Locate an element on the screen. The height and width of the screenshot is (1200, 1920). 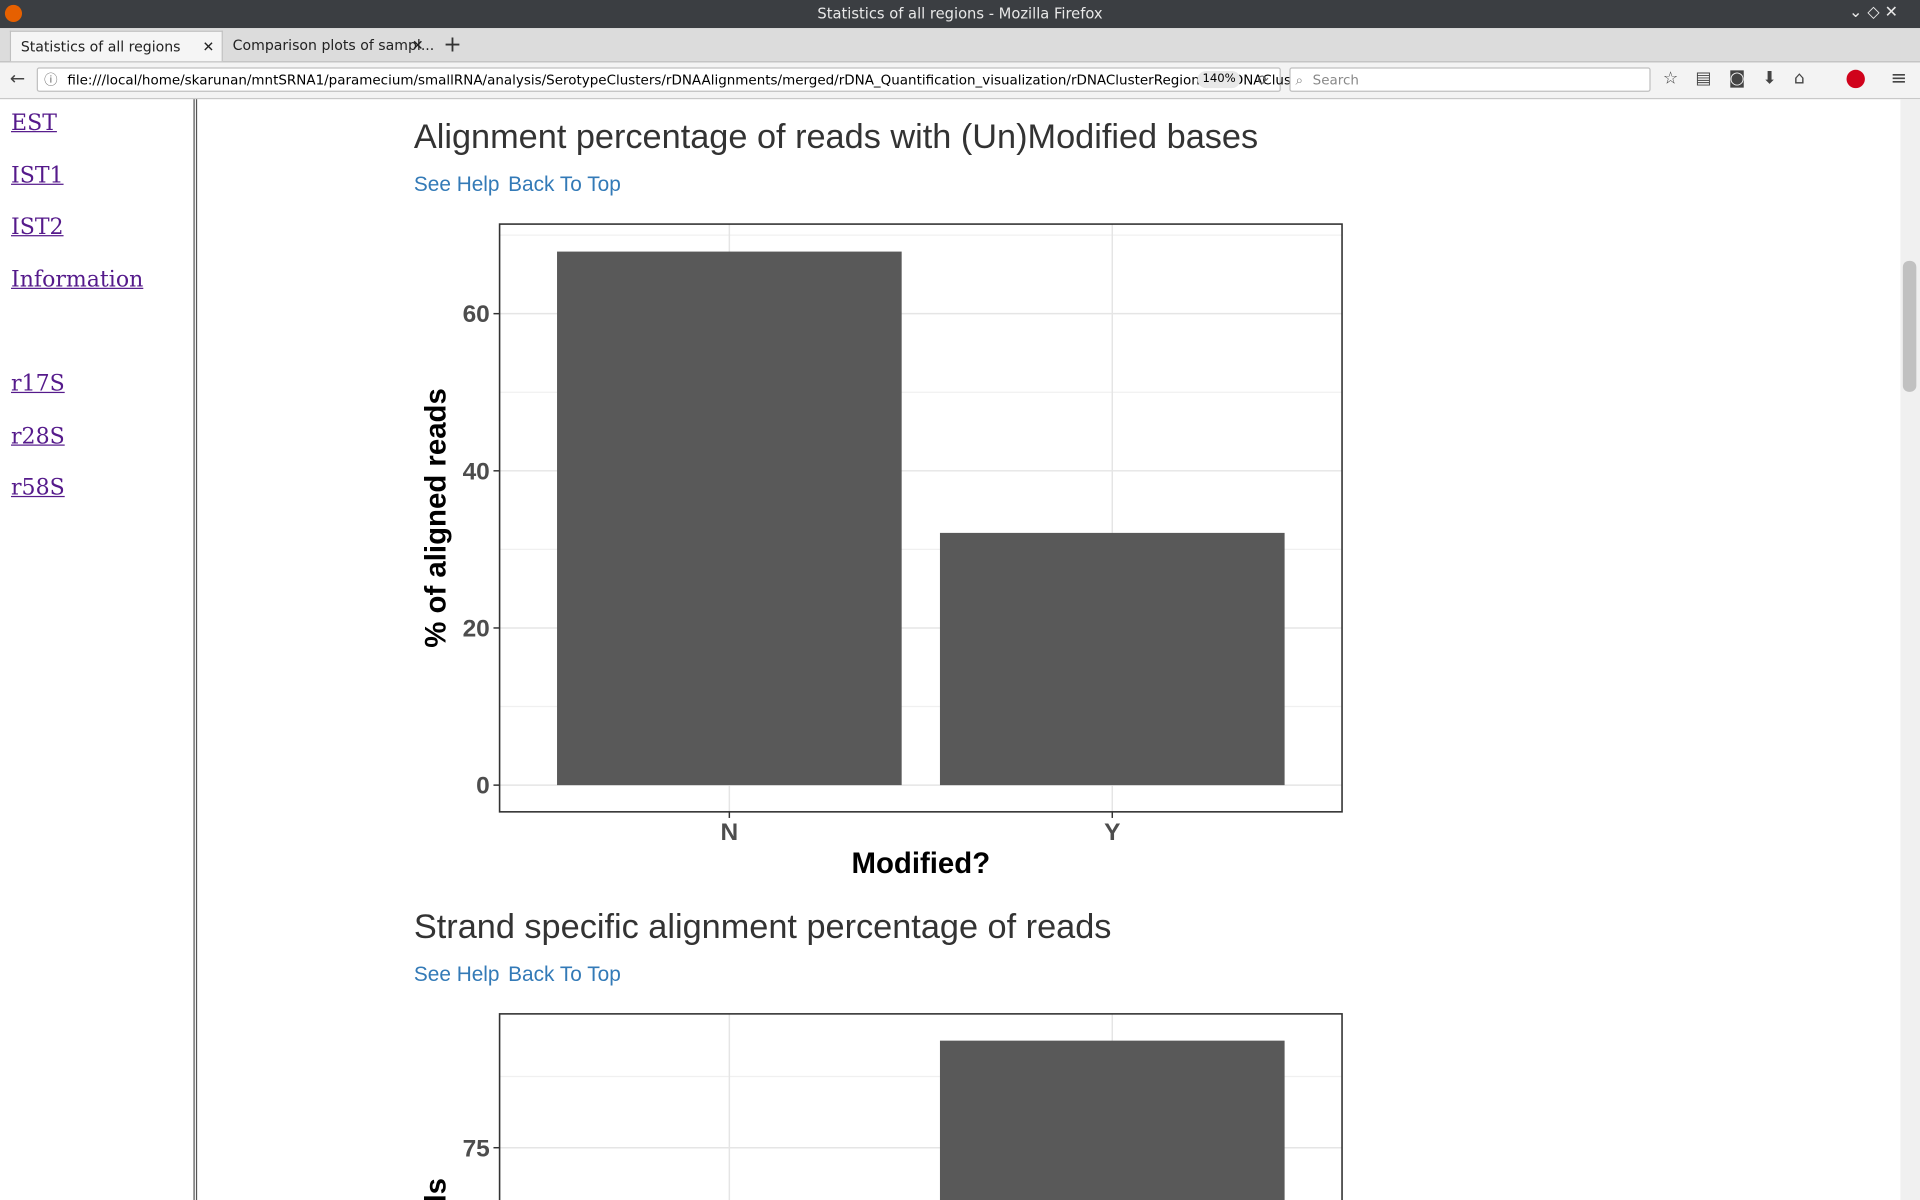
search-bar: ⌕ Search is located at coordinates (1470, 79).